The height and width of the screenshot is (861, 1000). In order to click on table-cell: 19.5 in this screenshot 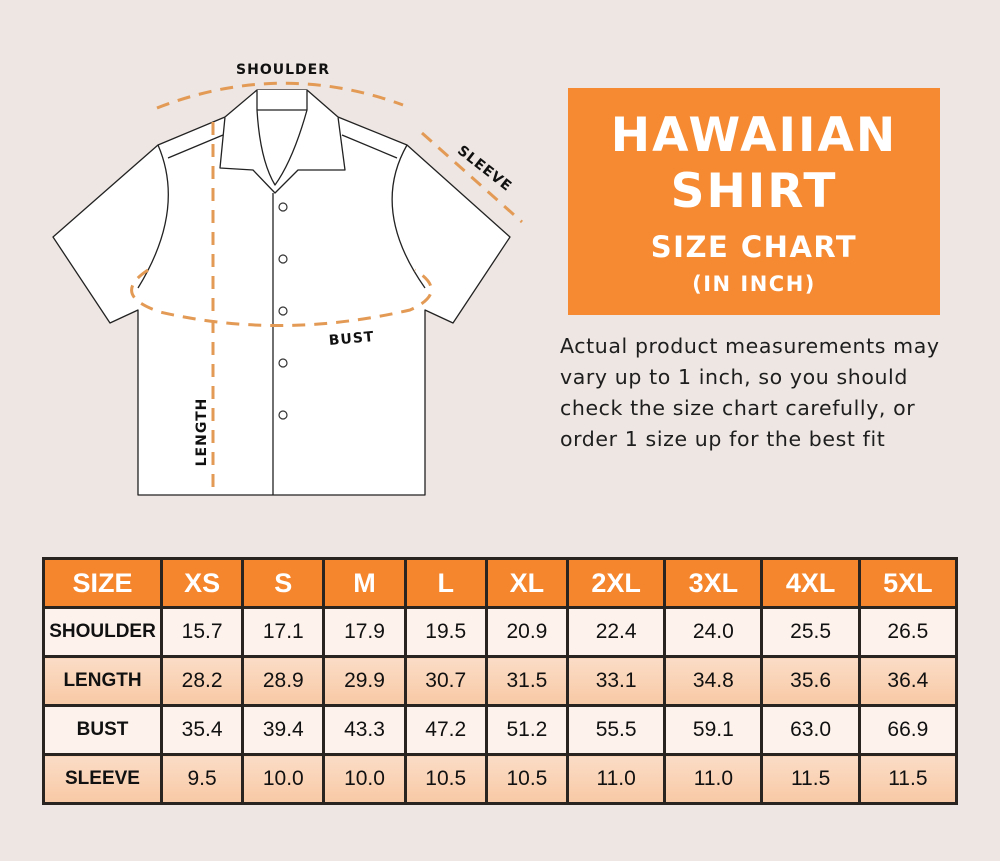, I will do `click(445, 632)`.